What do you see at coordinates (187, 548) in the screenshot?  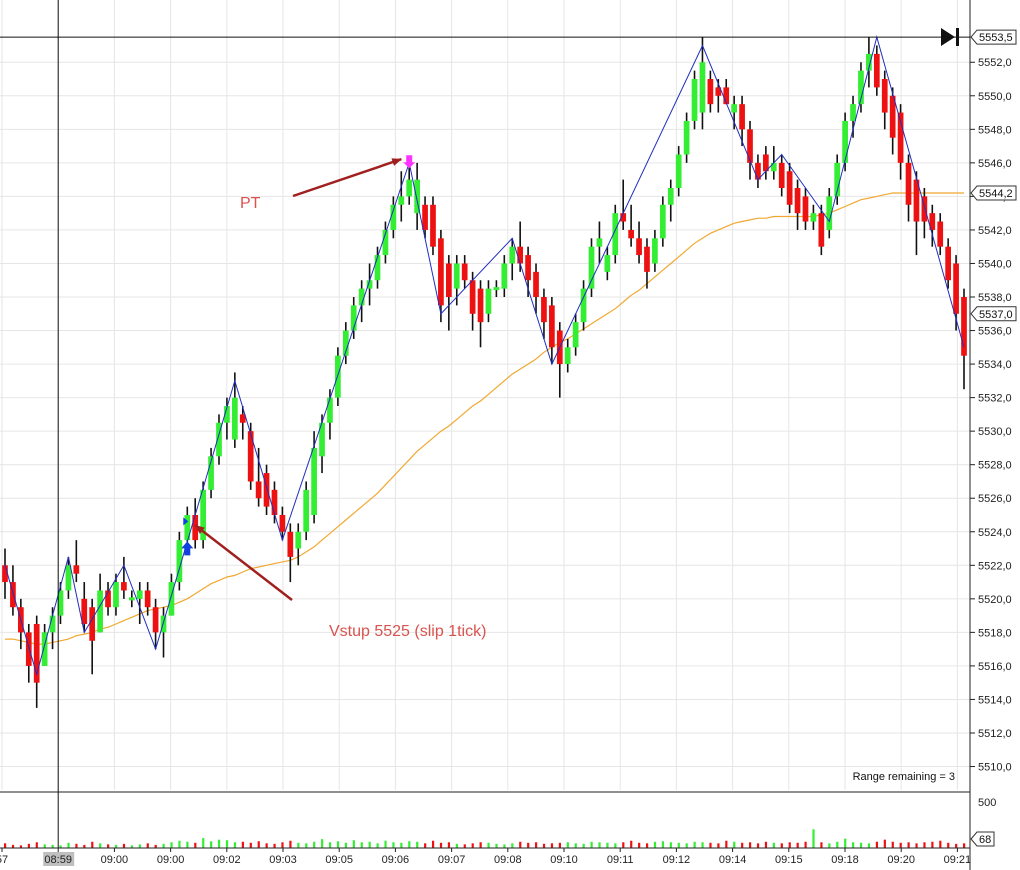 I see `entry-marker-icon` at bounding box center [187, 548].